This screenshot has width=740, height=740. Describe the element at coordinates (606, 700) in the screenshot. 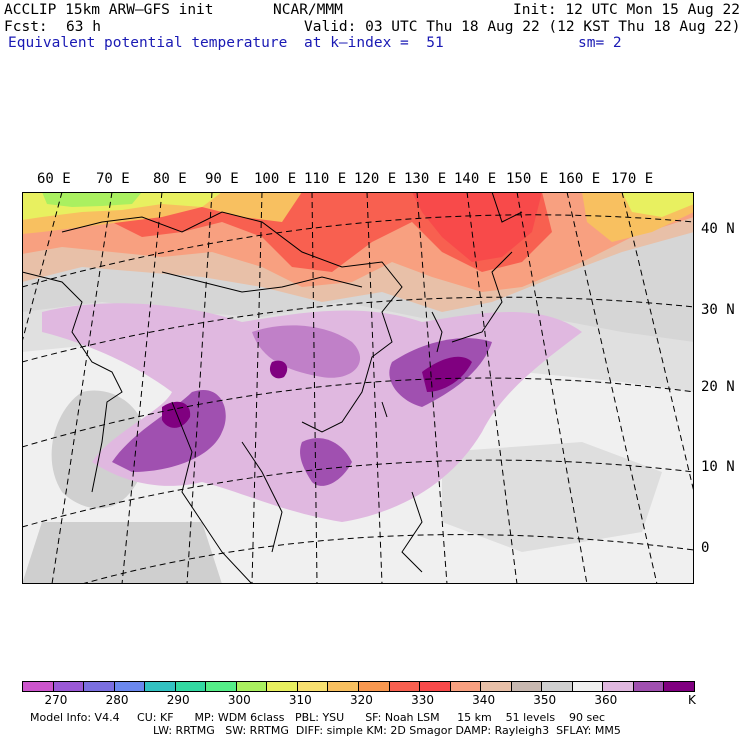

I see `colorbar-label: 360` at that location.